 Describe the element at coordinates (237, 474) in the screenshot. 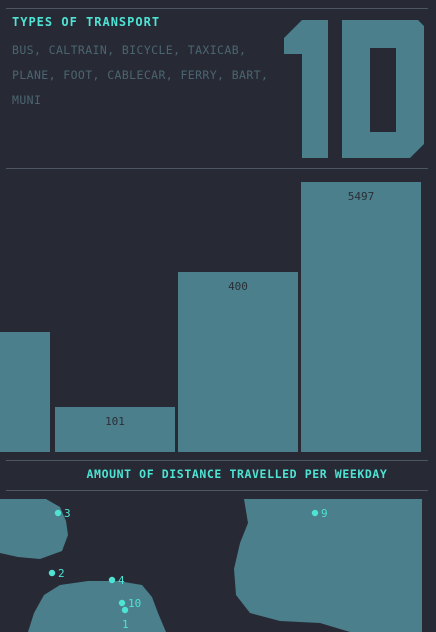

I see `chart-caption: Amount of distance travelled per weekday` at that location.